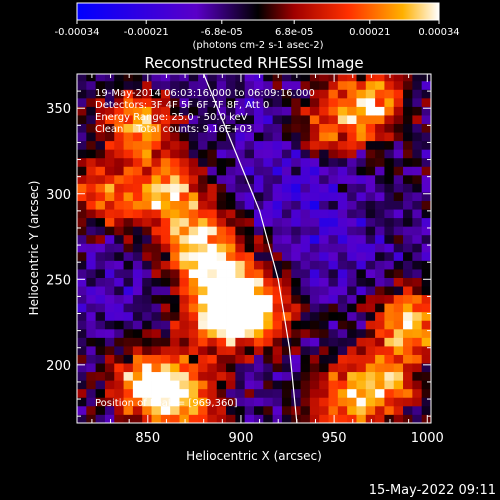  What do you see at coordinates (147, 438) in the screenshot?
I see `x-tick-label: 850` at bounding box center [147, 438].